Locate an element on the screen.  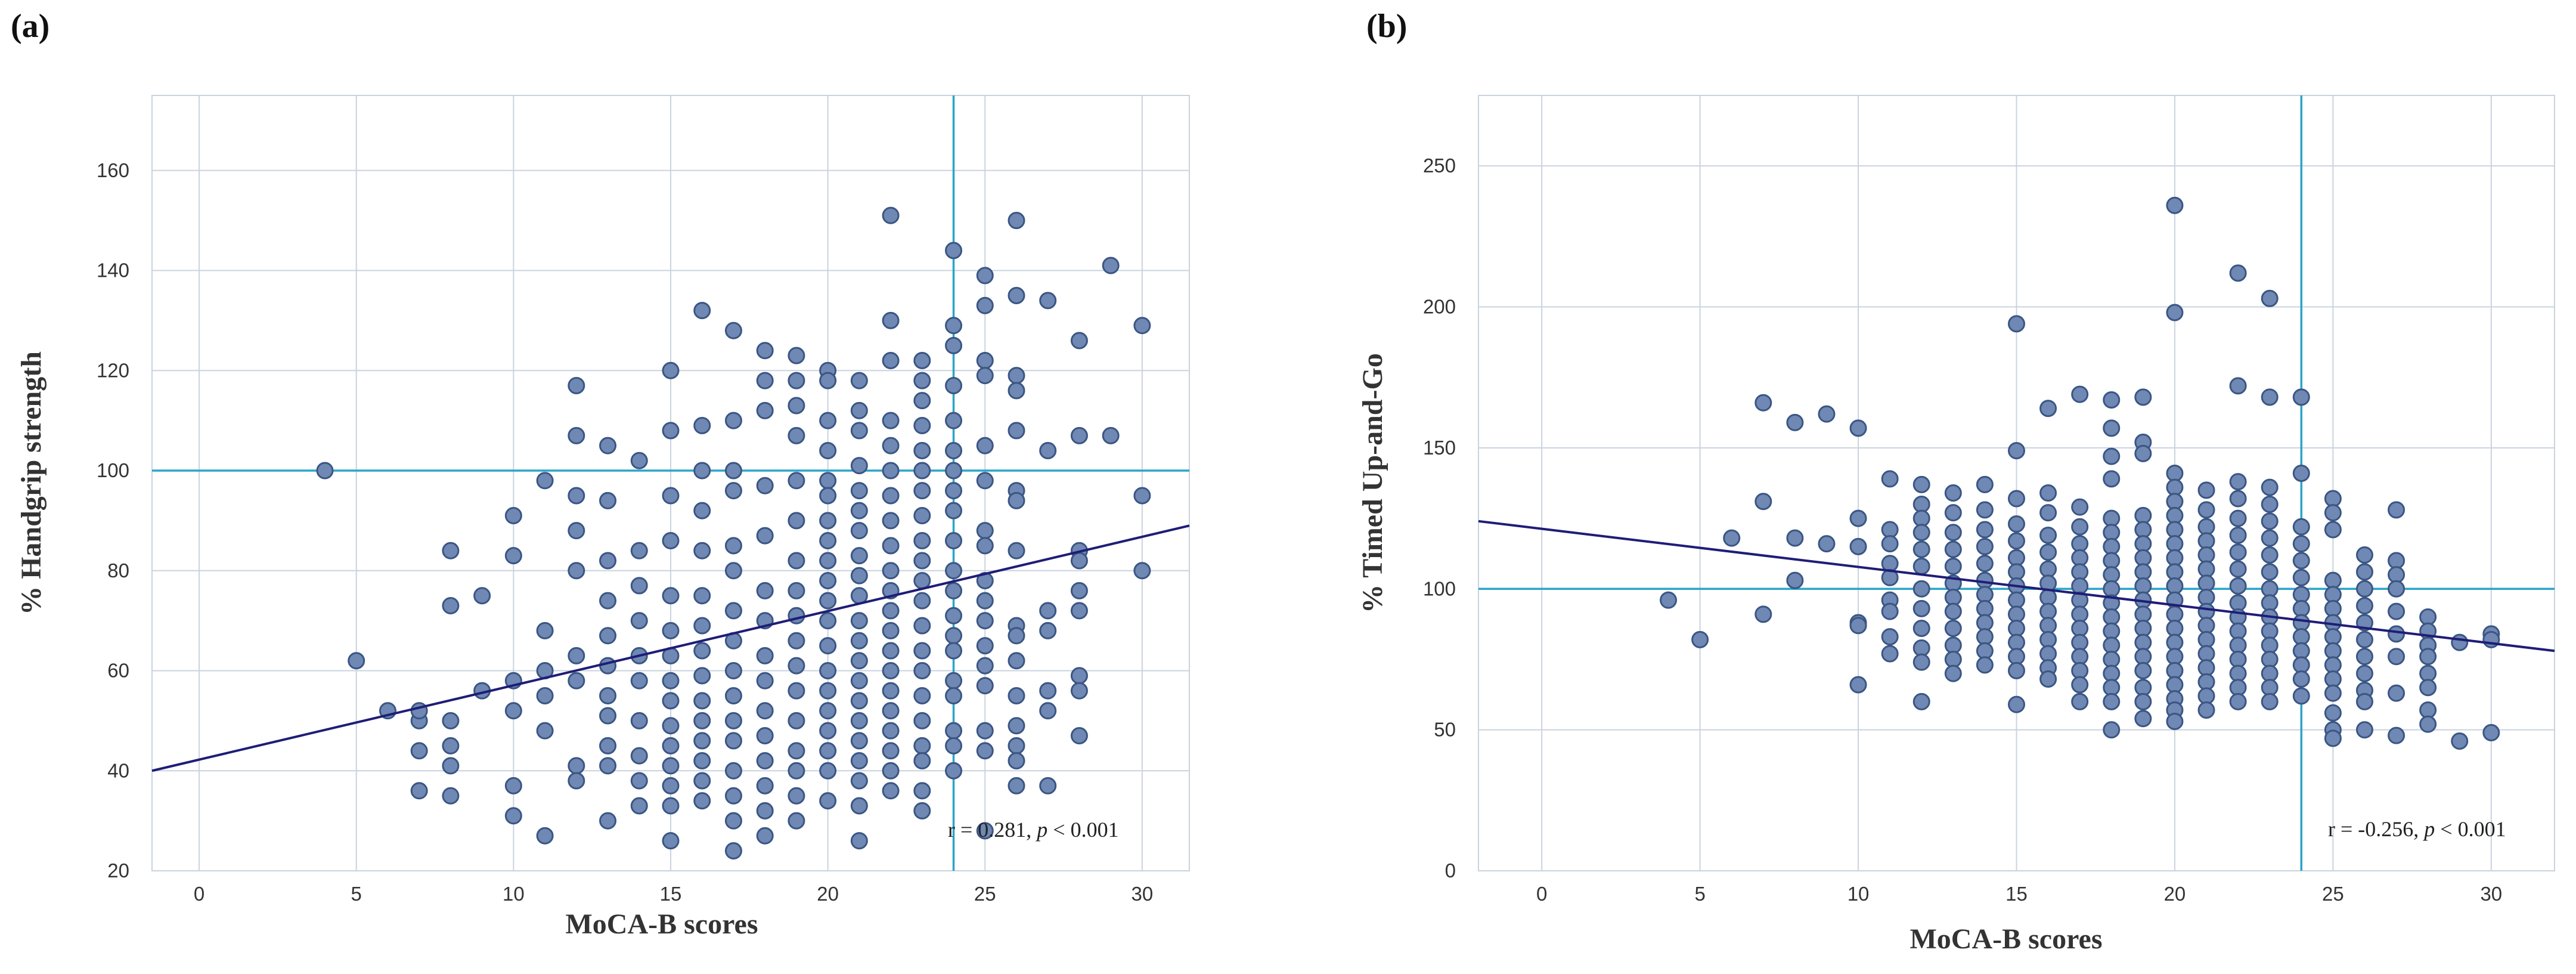
panel-b-y-tick-label: 250 is located at coordinates (1439, 165).